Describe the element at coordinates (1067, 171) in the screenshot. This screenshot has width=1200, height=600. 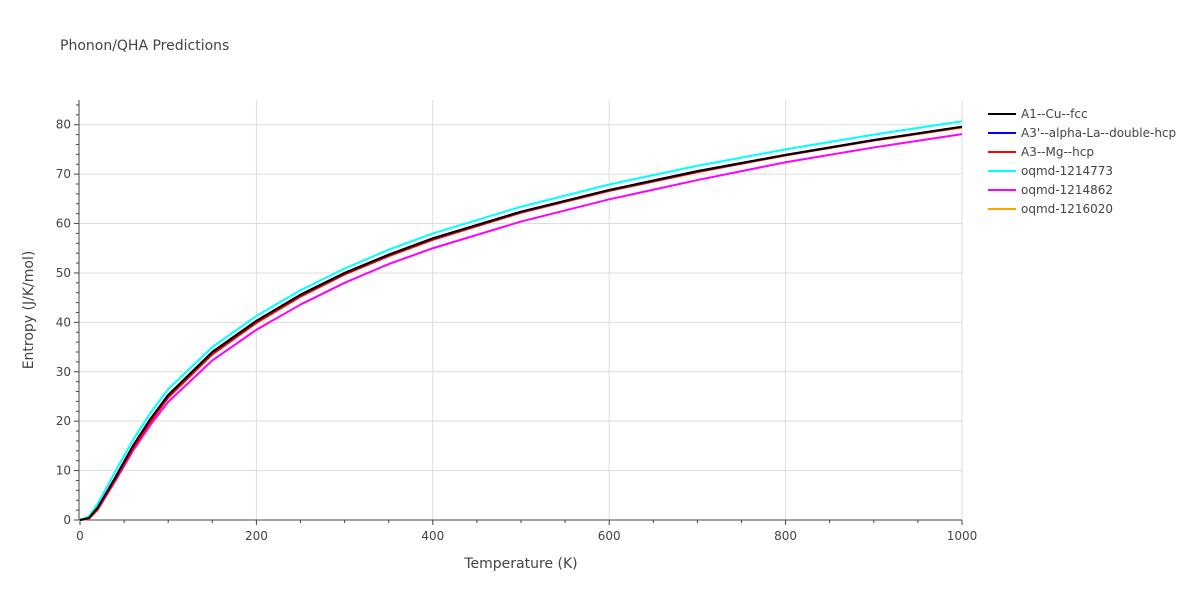
I see `legend-label: oqmd-1214773` at that location.